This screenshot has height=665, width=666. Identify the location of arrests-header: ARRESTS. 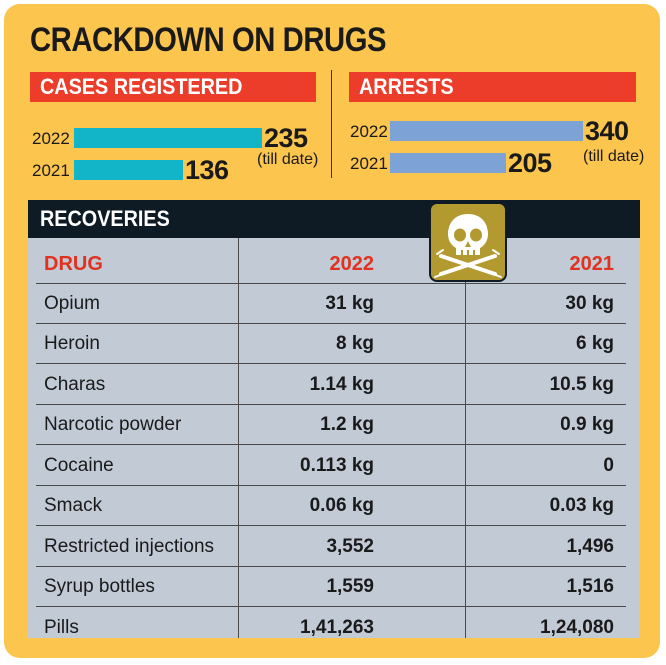
(492, 87).